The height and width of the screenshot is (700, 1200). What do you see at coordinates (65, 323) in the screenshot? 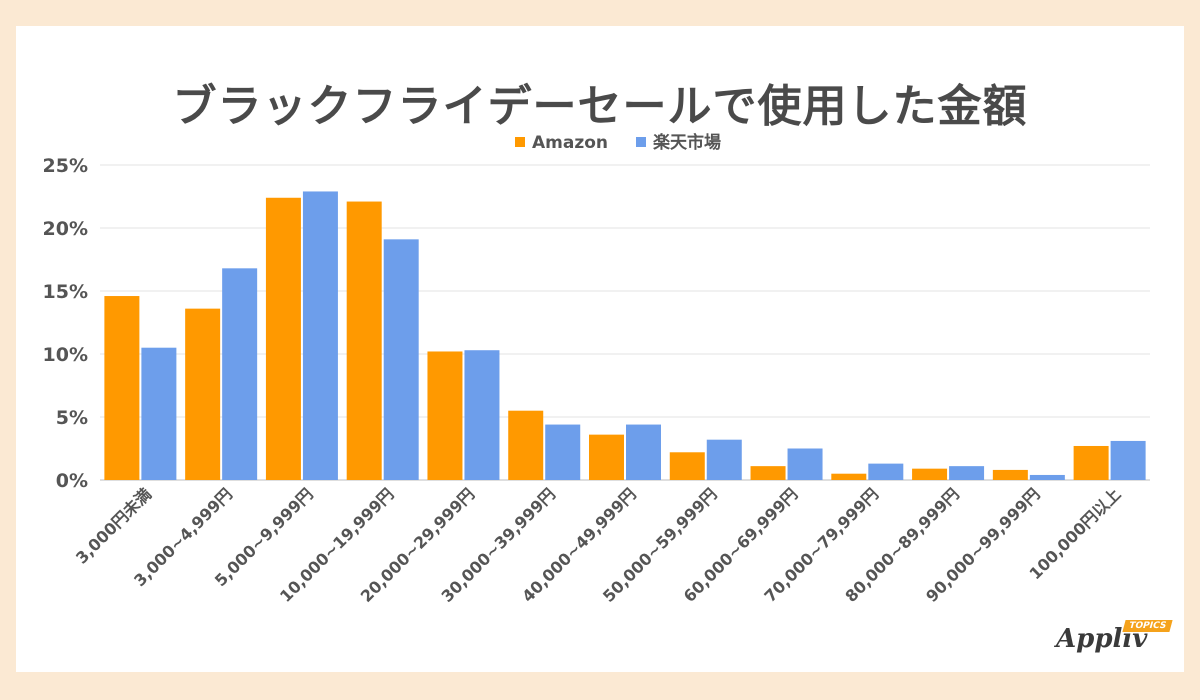
I see `y-tick-labels: 0% 5% 10% 15% 20% 25%` at bounding box center [65, 323].